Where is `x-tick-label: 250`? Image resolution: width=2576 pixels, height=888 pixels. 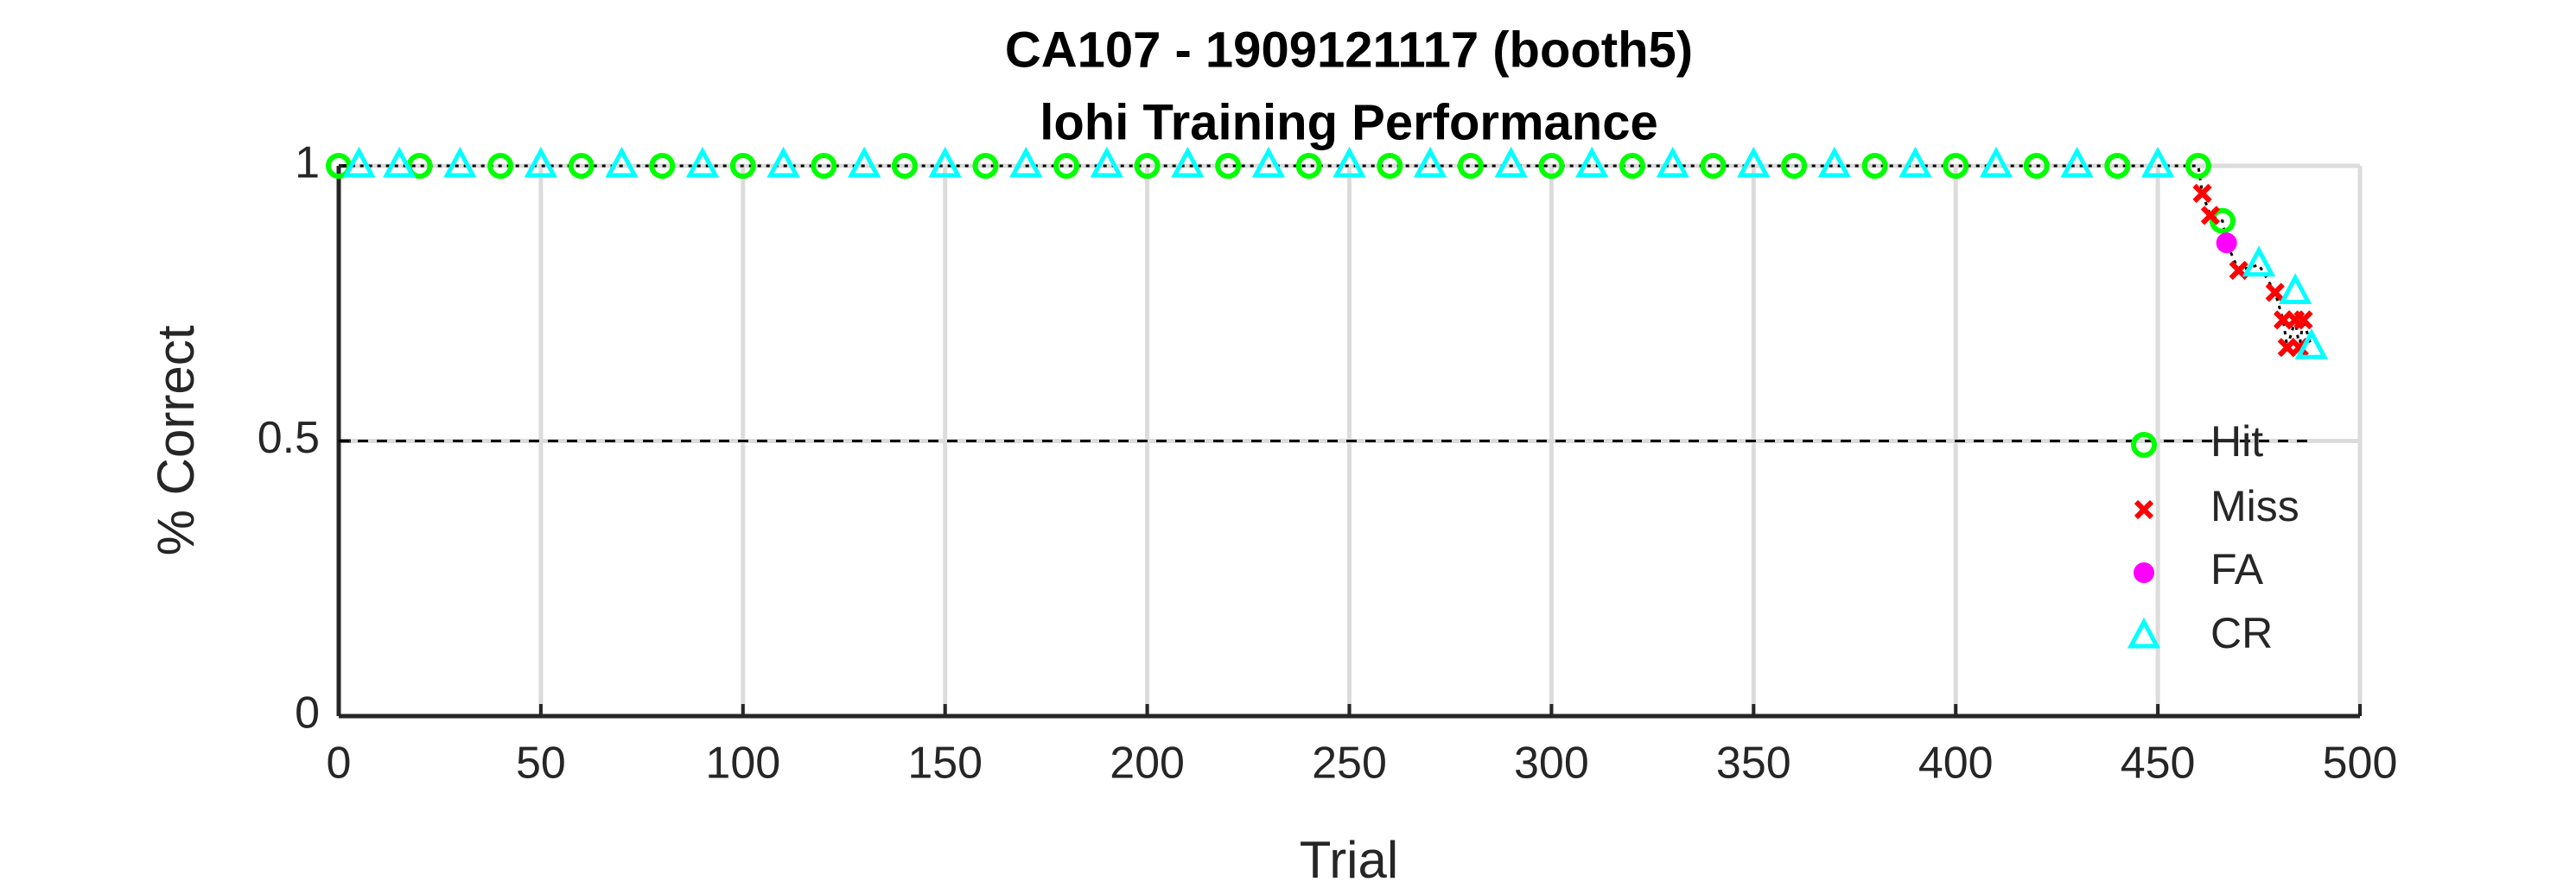 x-tick-label: 250 is located at coordinates (1350, 764).